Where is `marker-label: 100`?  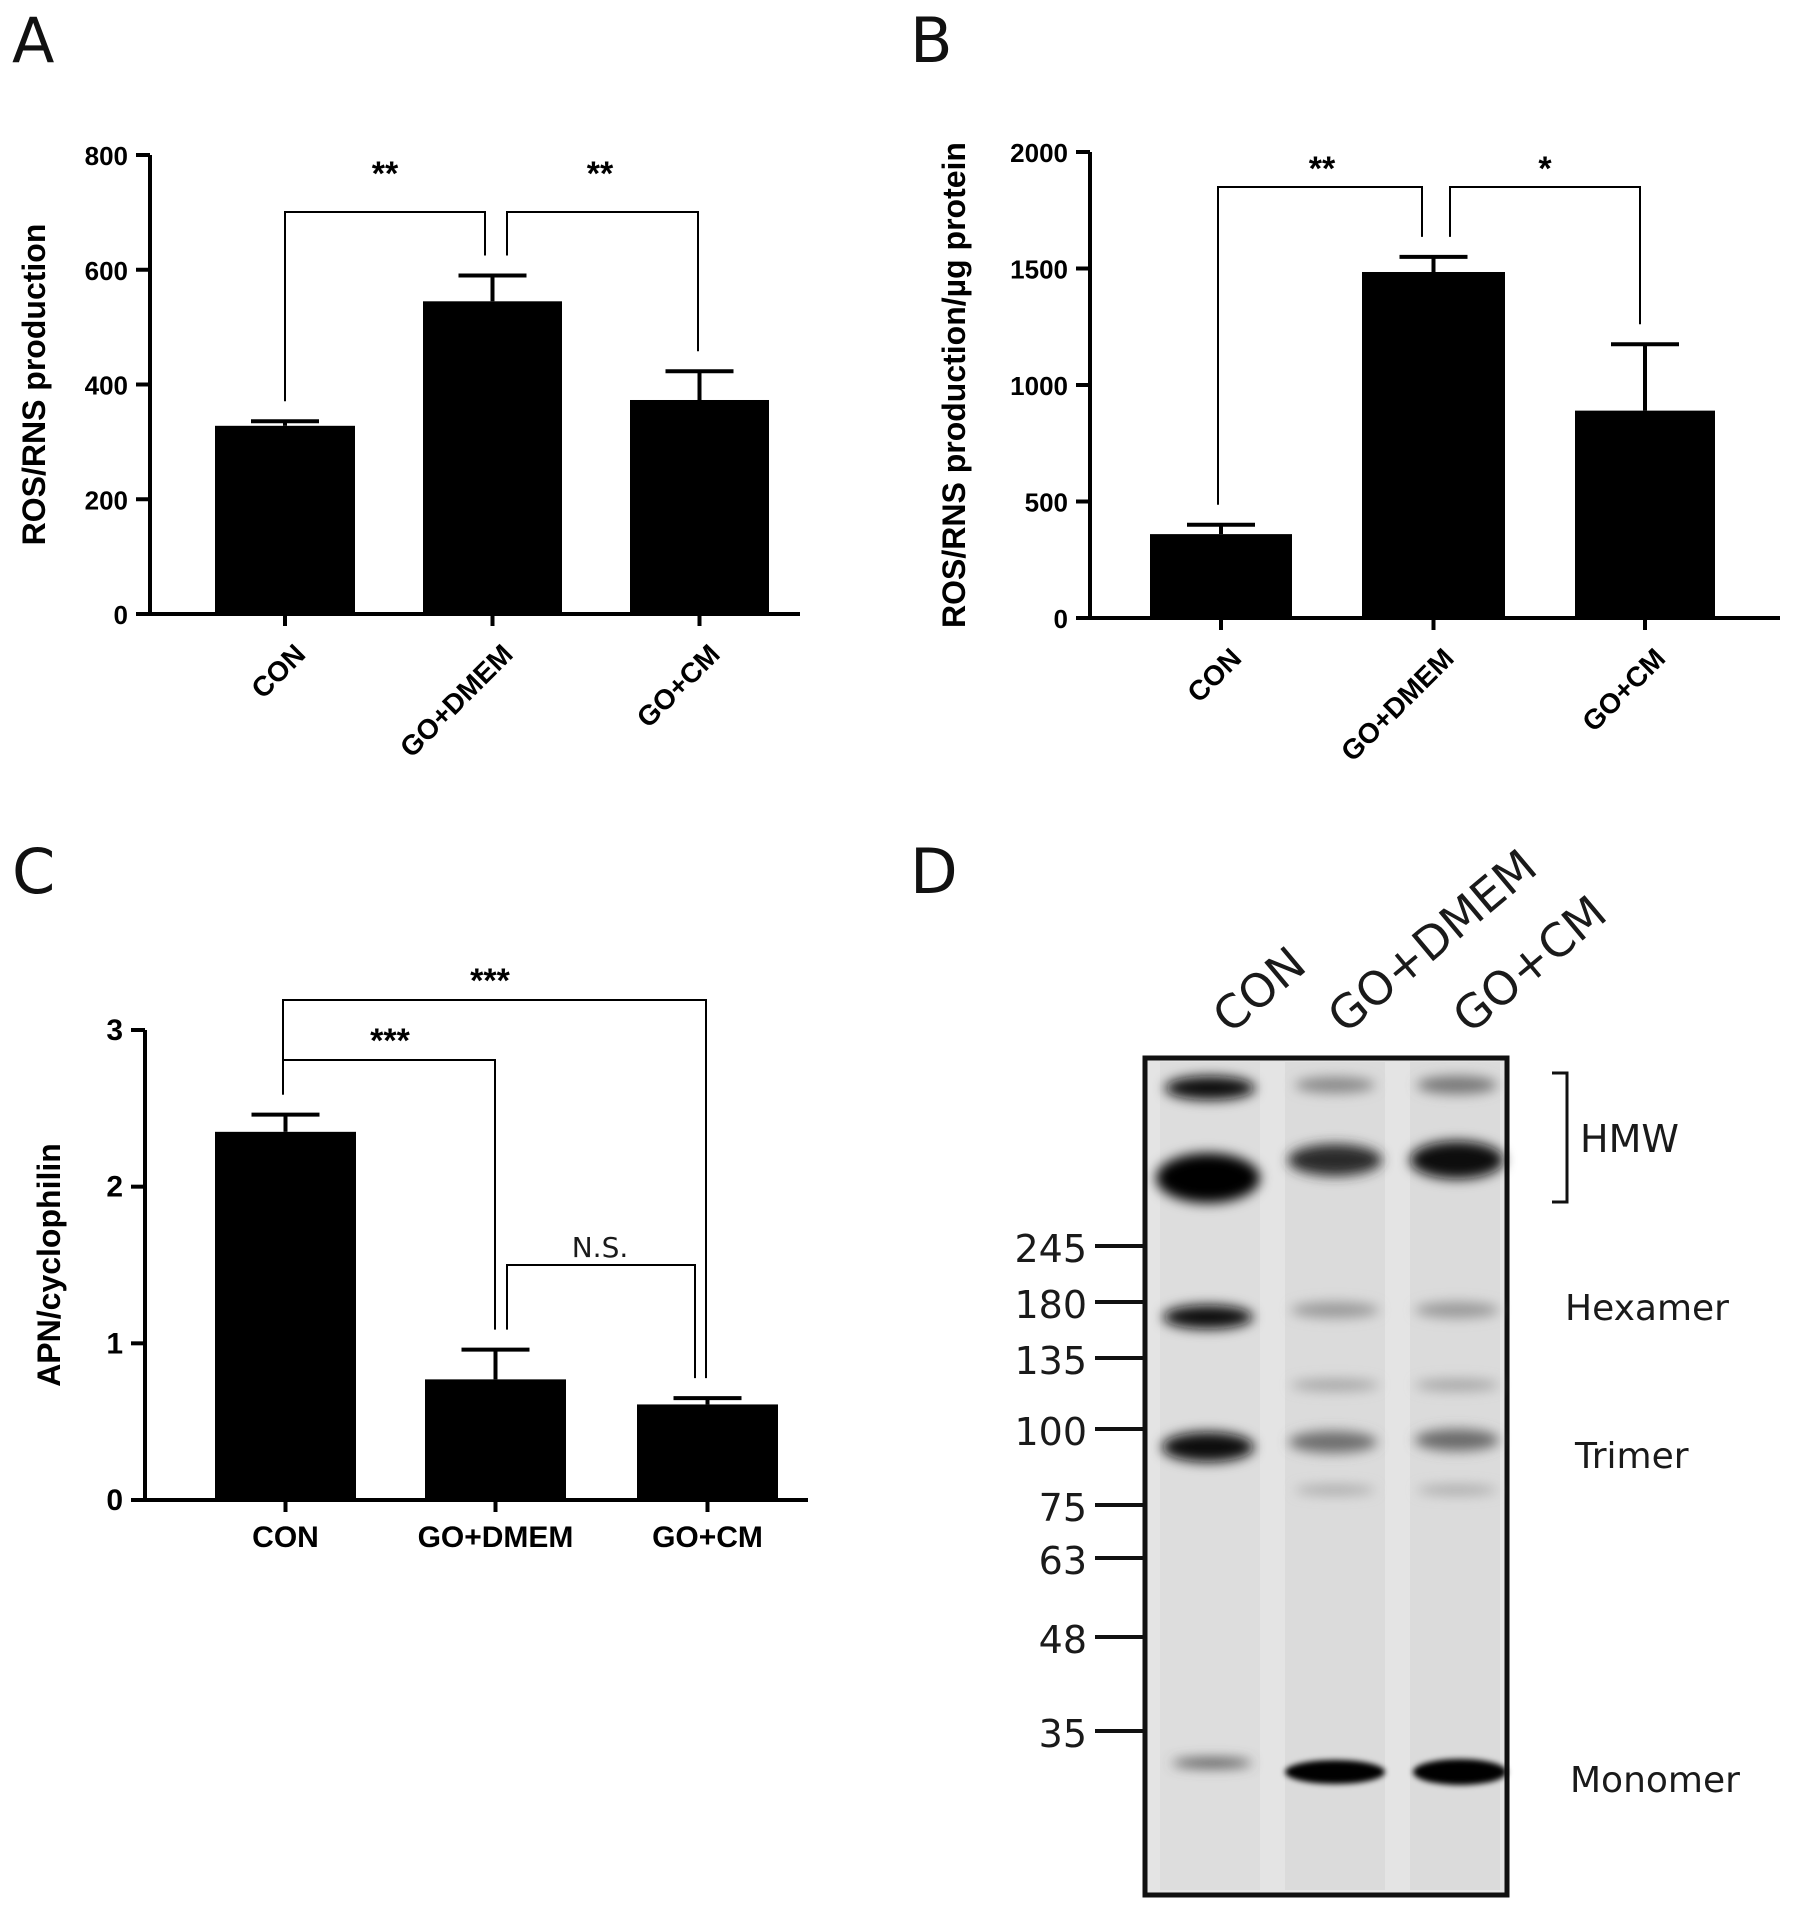
marker-label: 100 is located at coordinates (1050, 1432).